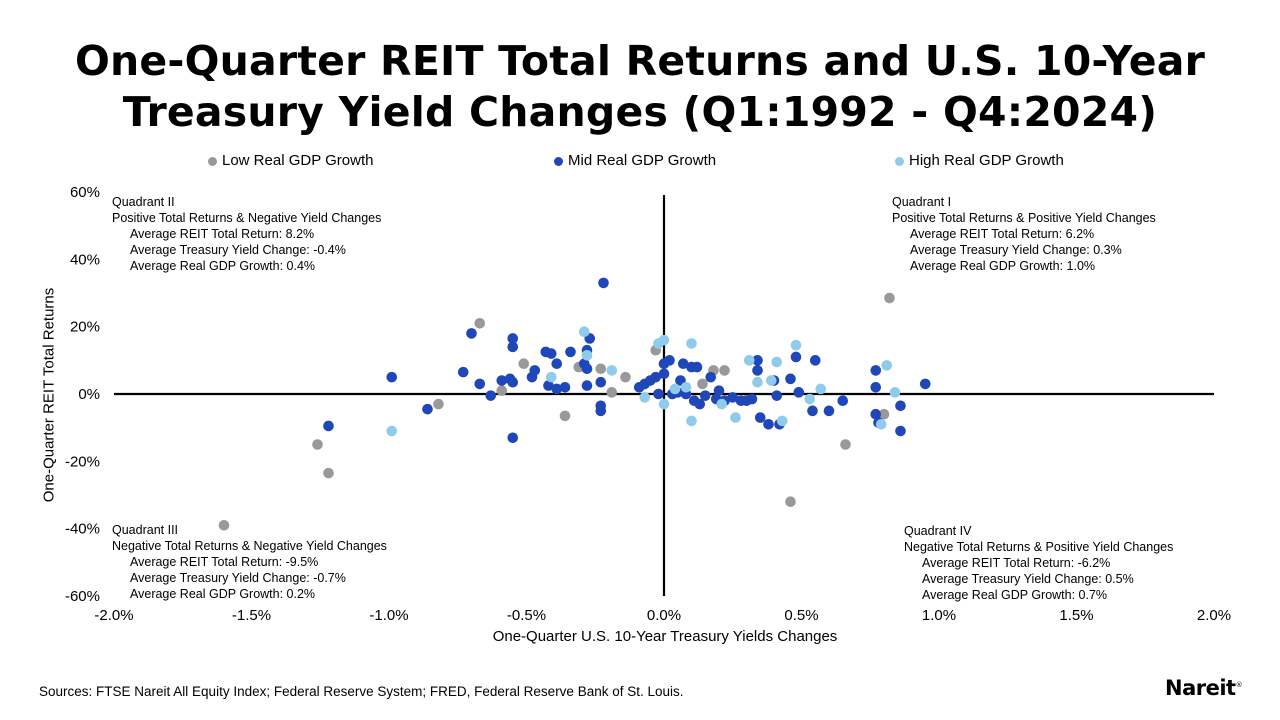 Image resolution: width=1280 pixels, height=720 pixels. What do you see at coordinates (1239, 685) in the screenshot?
I see `registered-mark: ®` at bounding box center [1239, 685].